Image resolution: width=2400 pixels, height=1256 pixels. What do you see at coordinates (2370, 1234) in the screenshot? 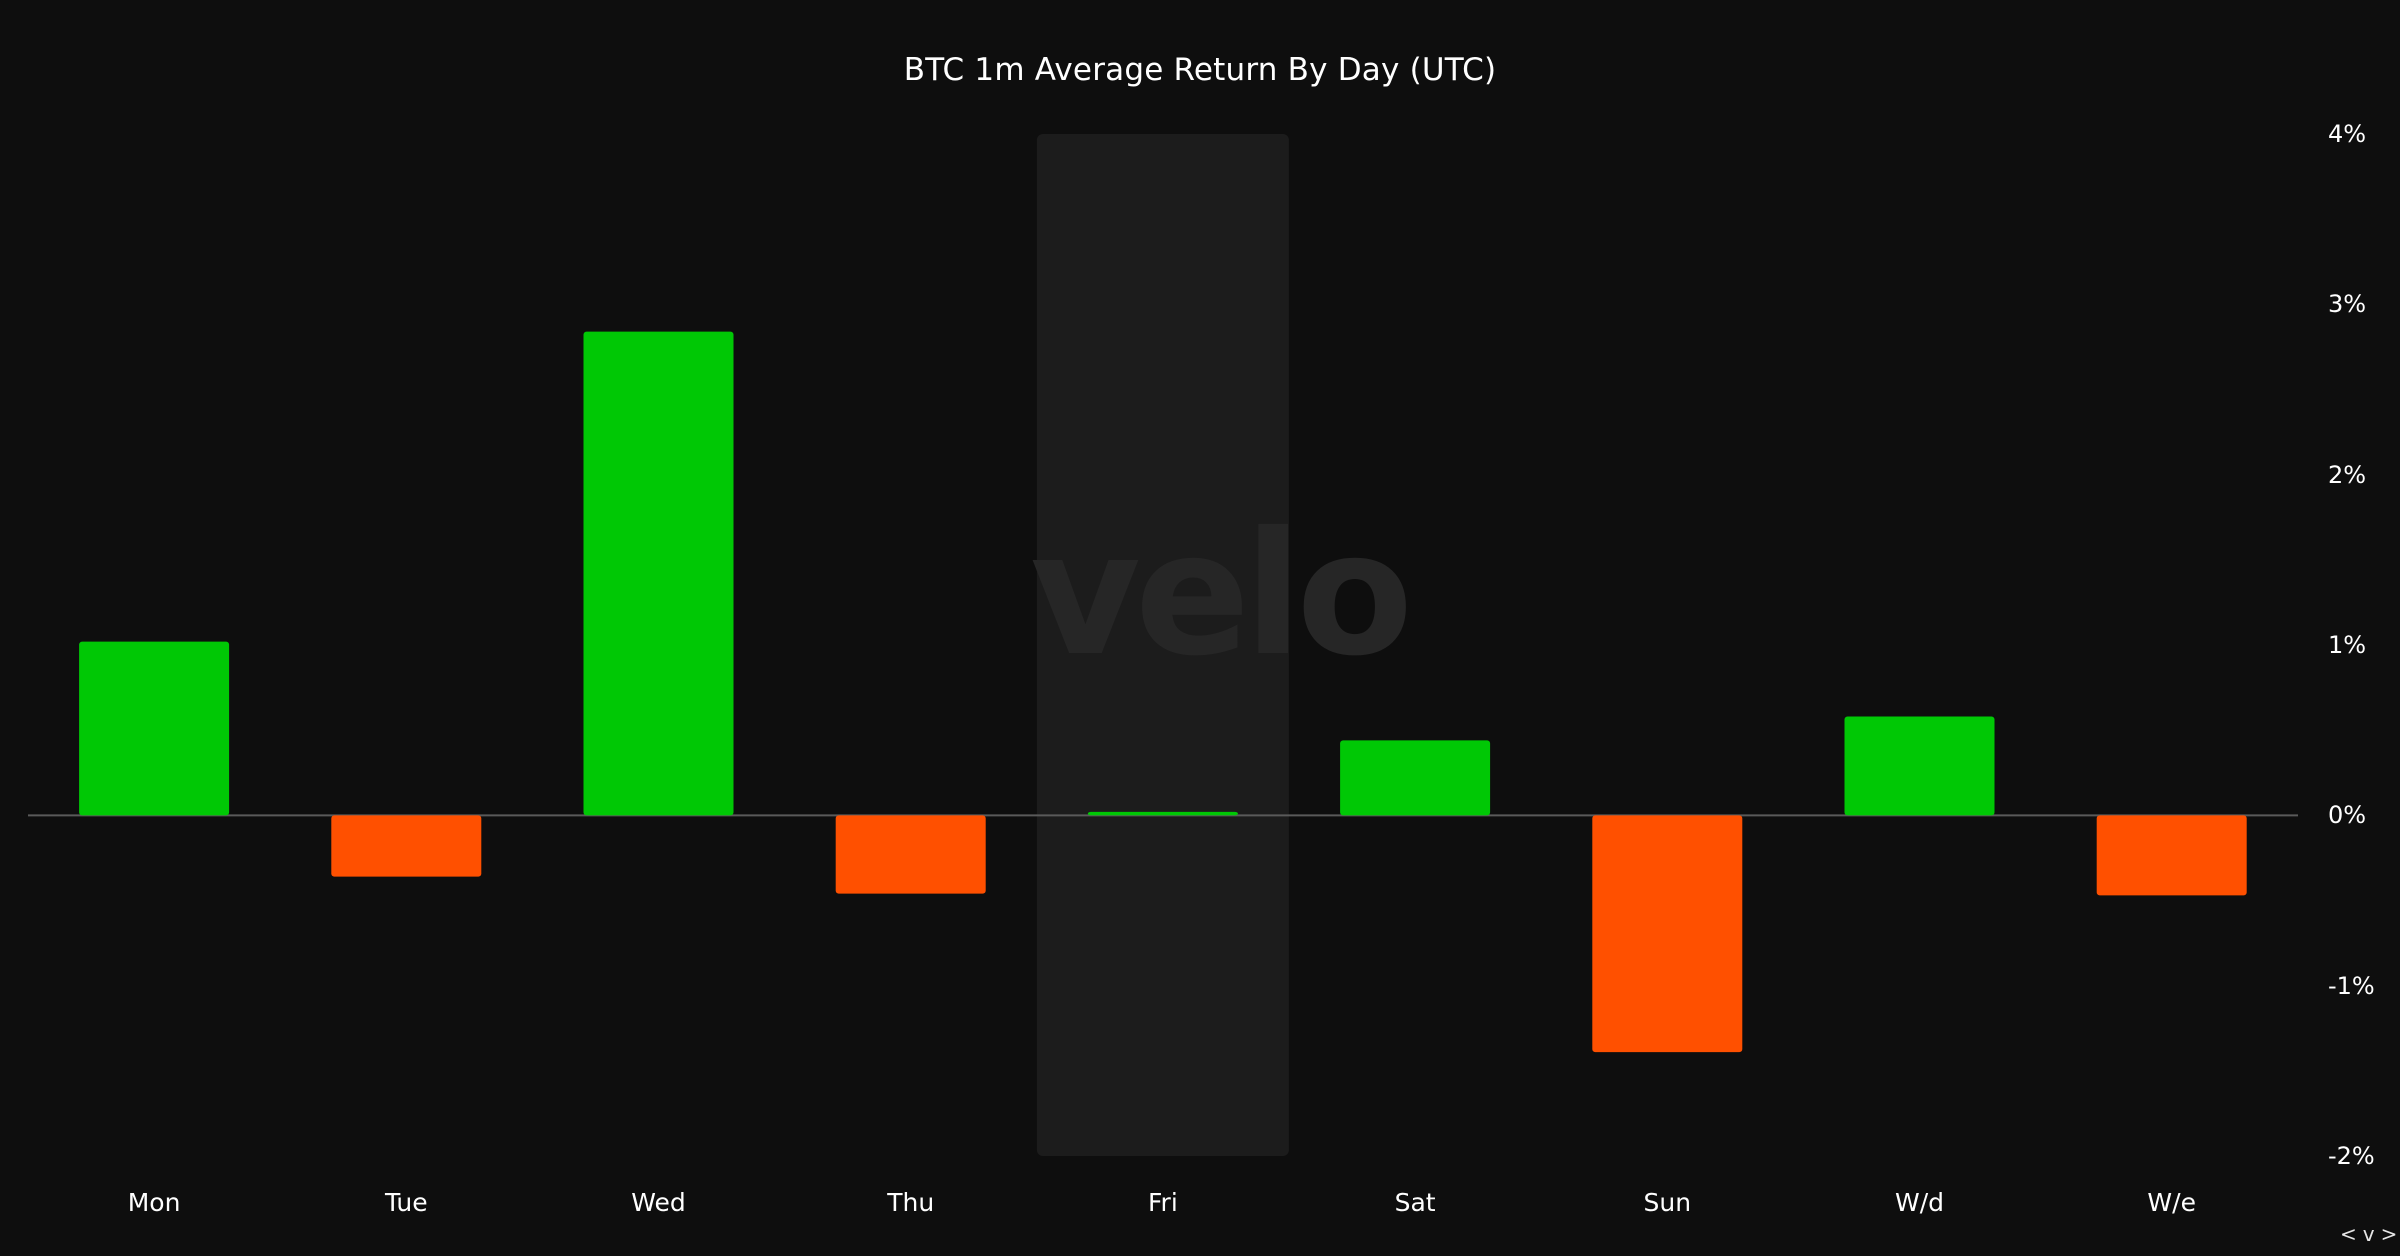
I see `chart-nav-arrows: <v>` at bounding box center [2370, 1234].